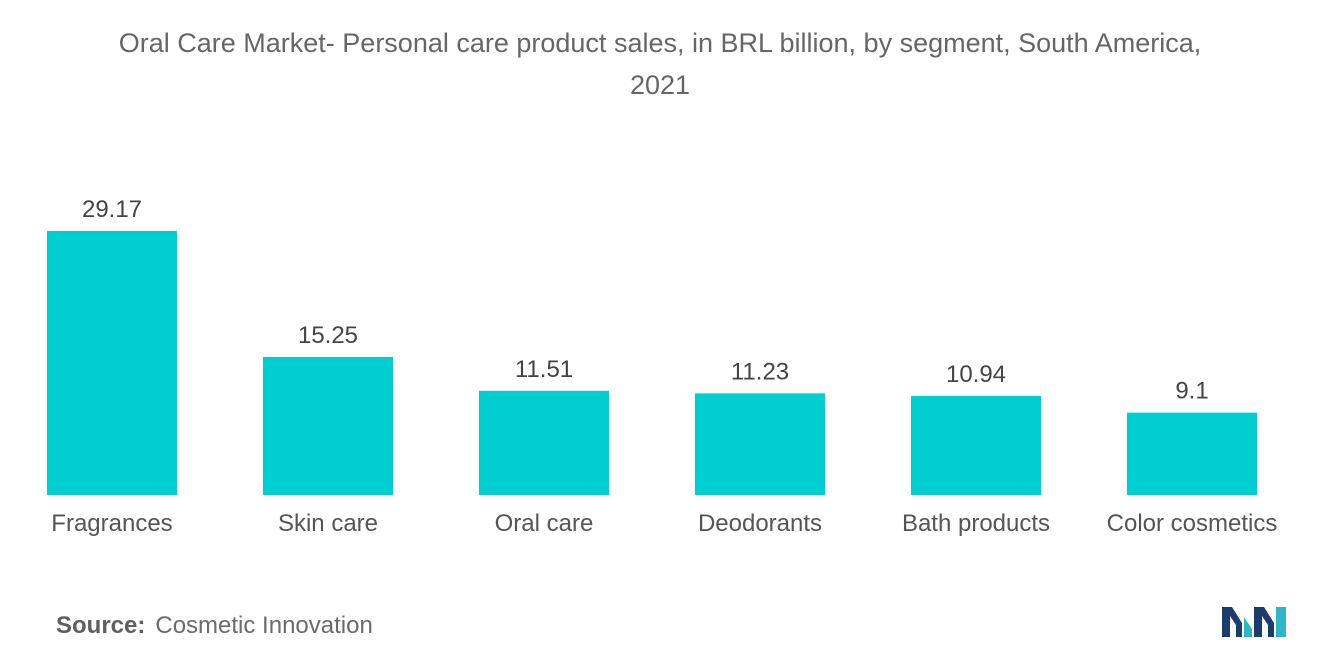  What do you see at coordinates (760, 444) in the screenshot?
I see `bar-deodorants` at bounding box center [760, 444].